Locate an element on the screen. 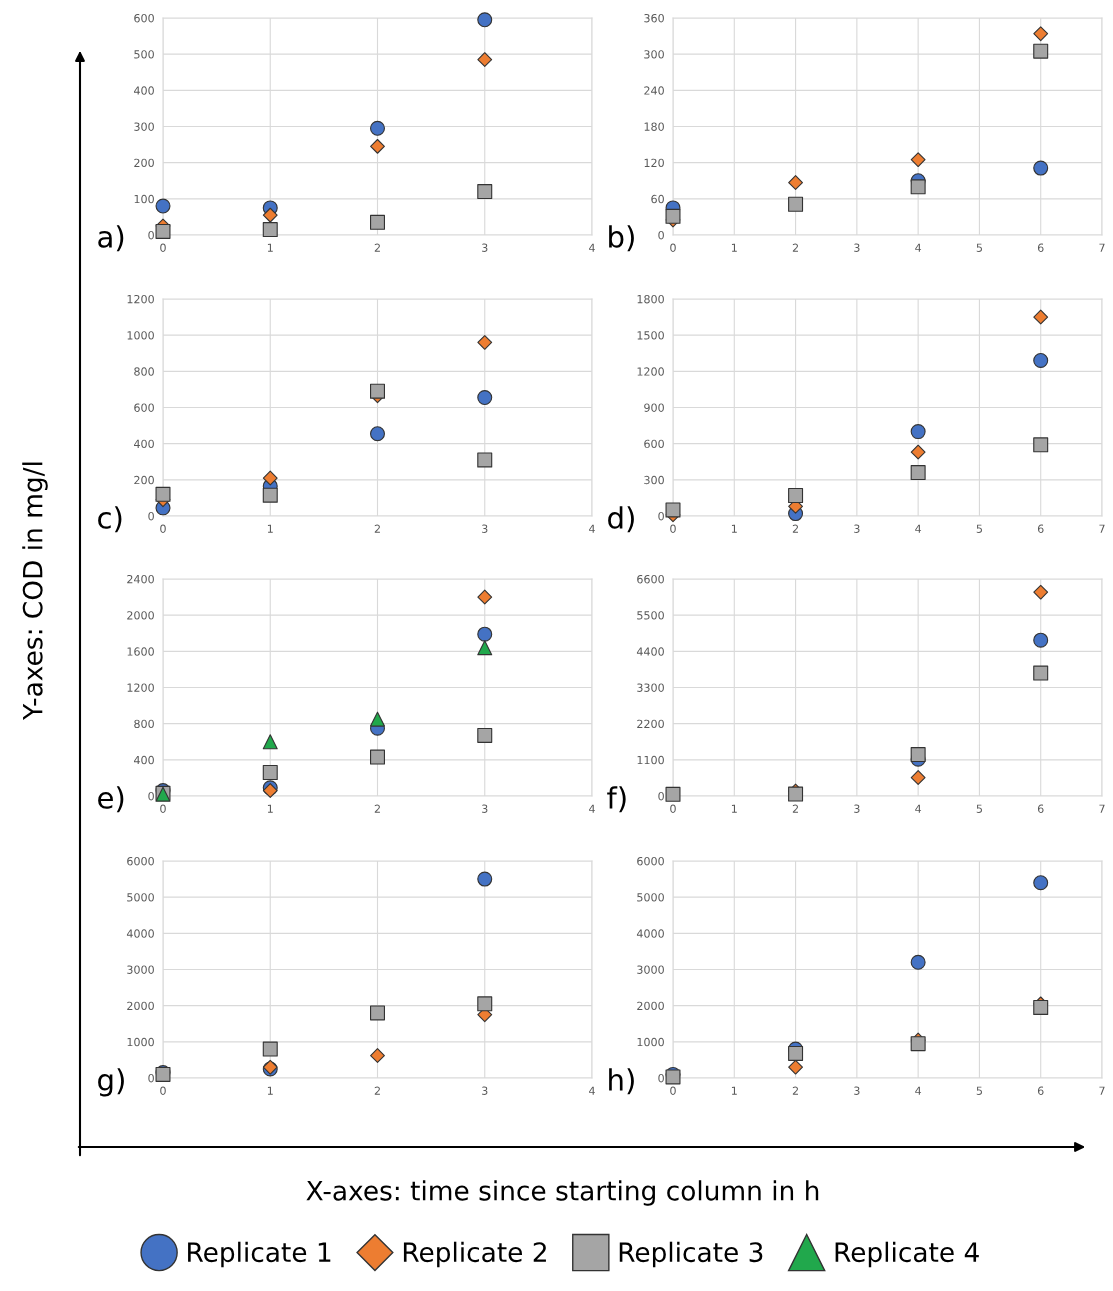  y-tick-label: 100 is located at coordinates (144, 199).